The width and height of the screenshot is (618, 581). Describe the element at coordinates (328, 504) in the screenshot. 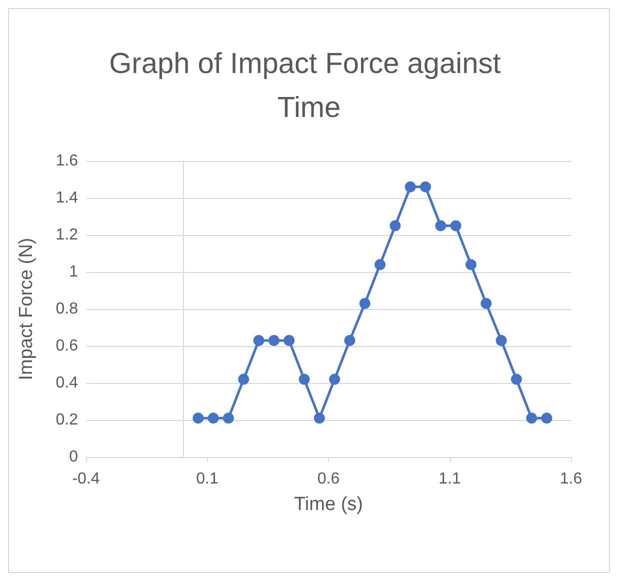

I see `x-axis-title: Time (s)` at that location.